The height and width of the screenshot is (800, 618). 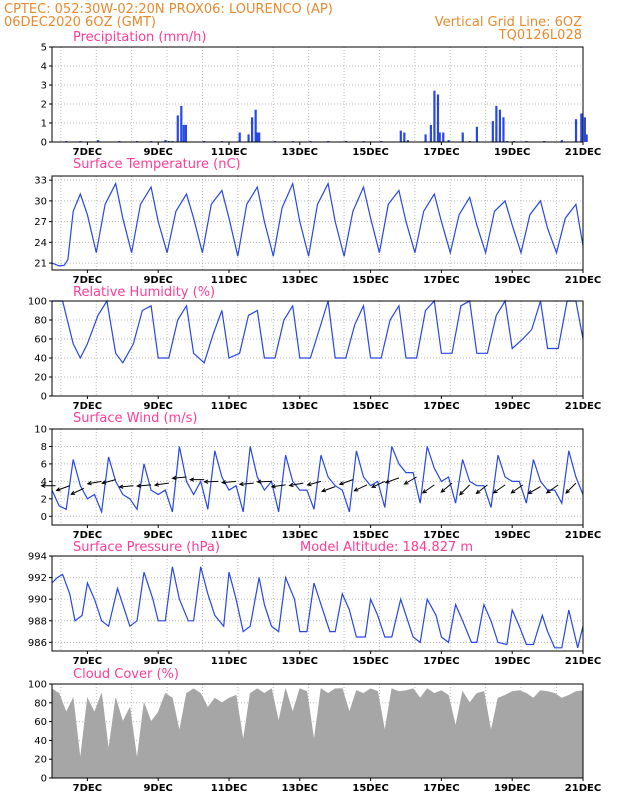 I want to click on model-altitude-annotation: Model Altitude: 184.827 m, so click(x=386, y=547).